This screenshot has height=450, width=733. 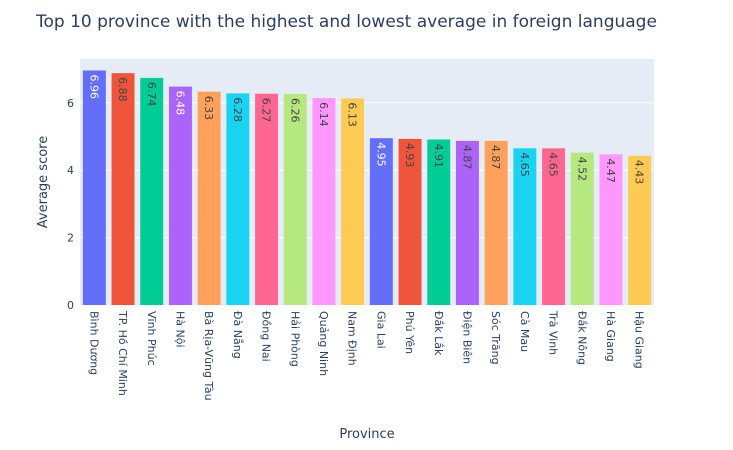 What do you see at coordinates (438, 156) in the screenshot?
I see `bar-value-label: 4.91` at bounding box center [438, 156].